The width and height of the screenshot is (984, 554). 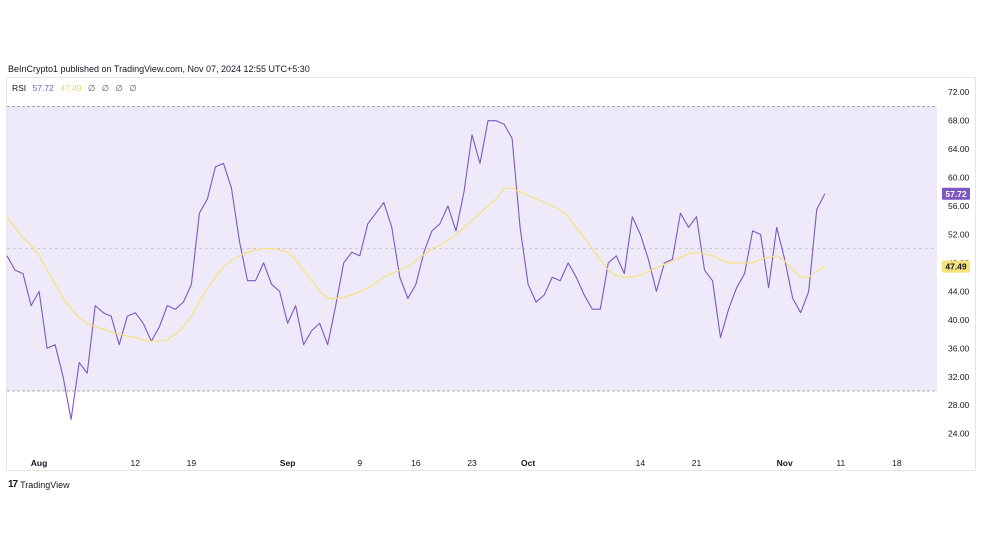 What do you see at coordinates (119, 88) in the screenshot?
I see `legend-extra-3: ∅` at bounding box center [119, 88].